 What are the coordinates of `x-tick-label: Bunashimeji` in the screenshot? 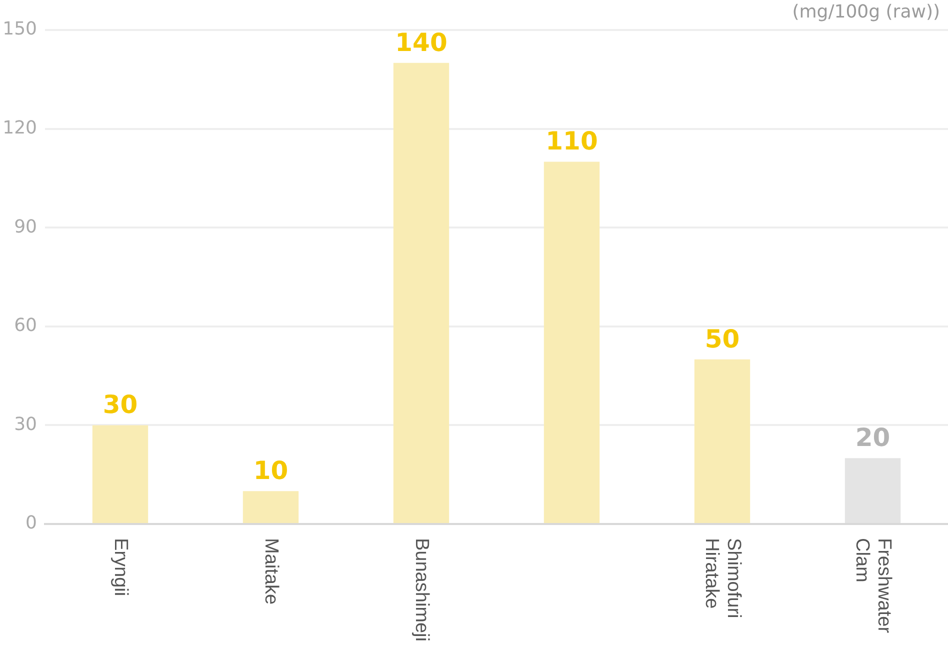 It's located at (421, 590).